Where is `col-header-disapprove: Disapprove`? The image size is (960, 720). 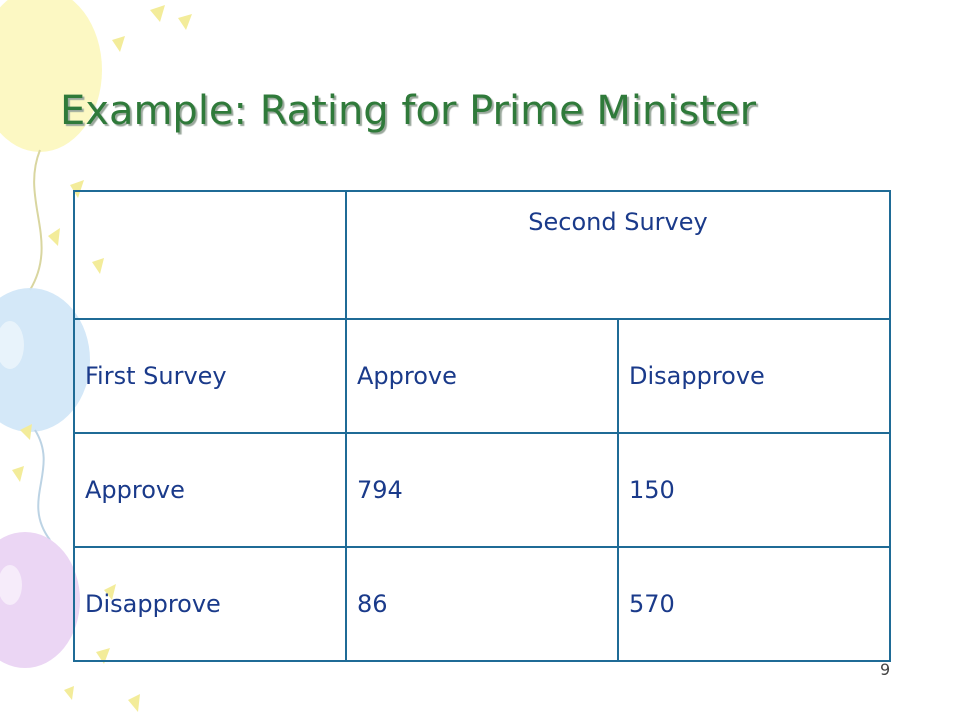
col-header-disapprove: Disapprove is located at coordinates (754, 376).